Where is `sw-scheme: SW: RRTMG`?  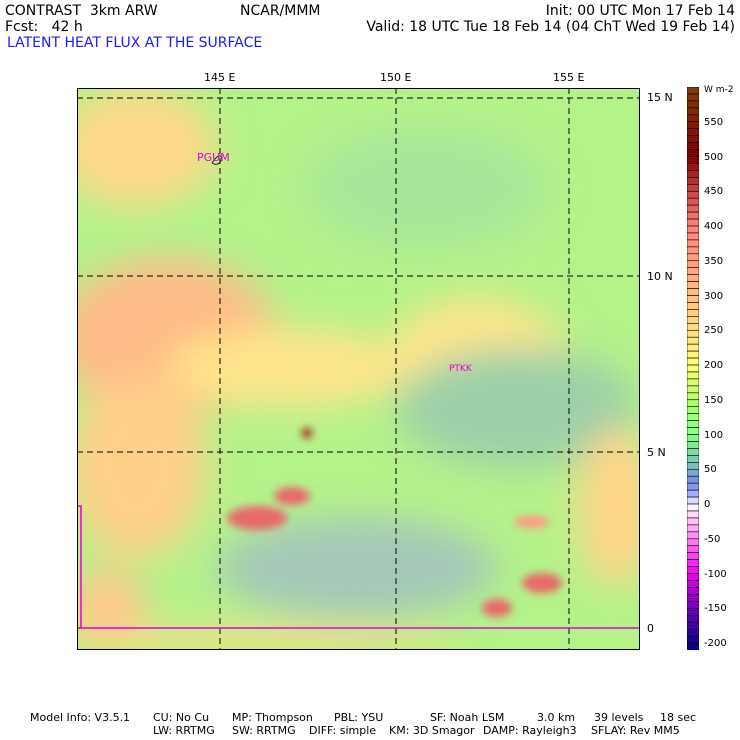 sw-scheme: SW: RRTMG is located at coordinates (264, 730).